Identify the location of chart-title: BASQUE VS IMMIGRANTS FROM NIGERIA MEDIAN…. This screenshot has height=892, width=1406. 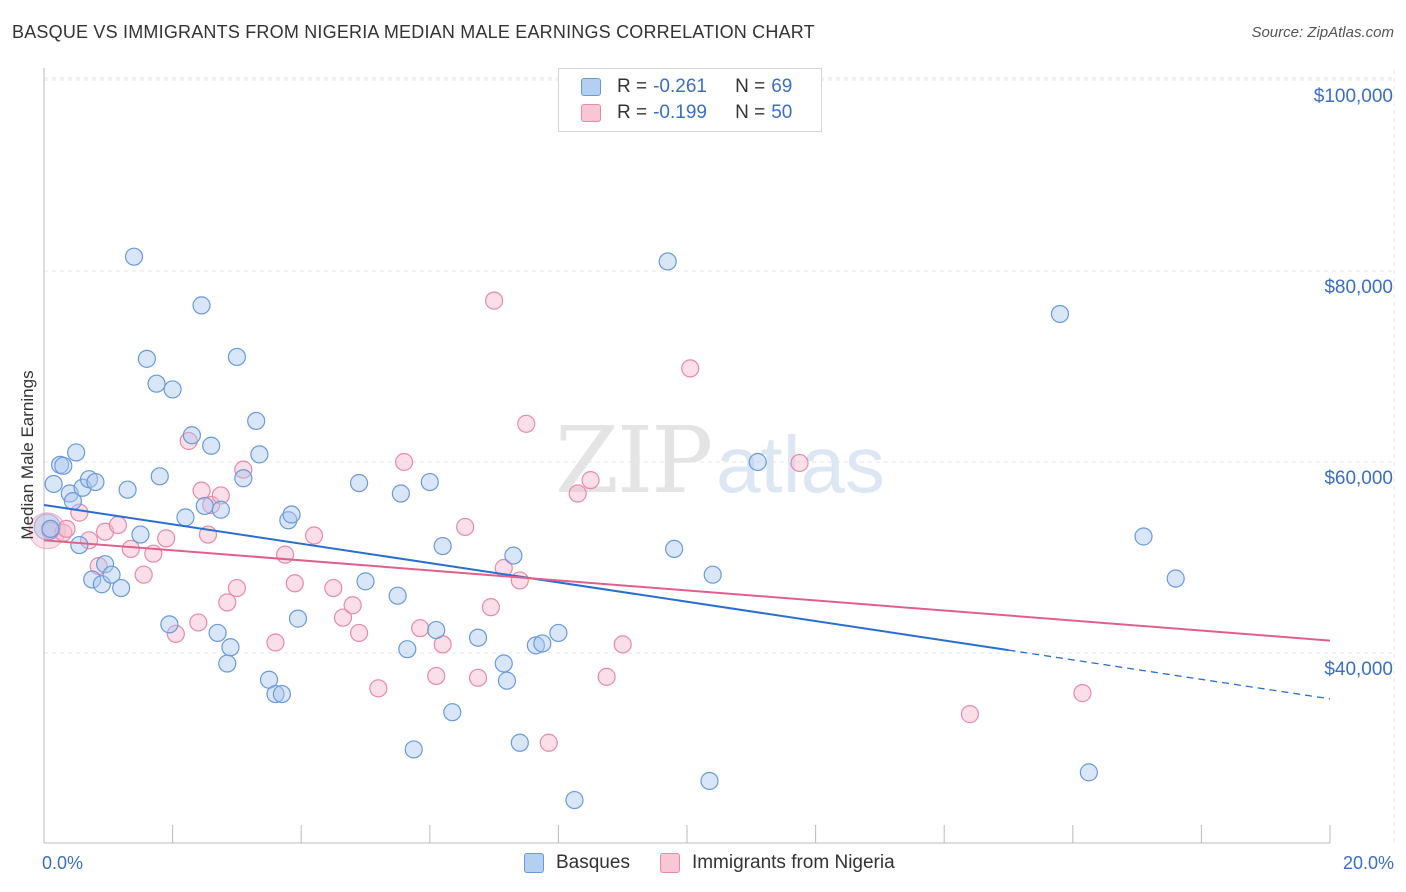
(413, 32).